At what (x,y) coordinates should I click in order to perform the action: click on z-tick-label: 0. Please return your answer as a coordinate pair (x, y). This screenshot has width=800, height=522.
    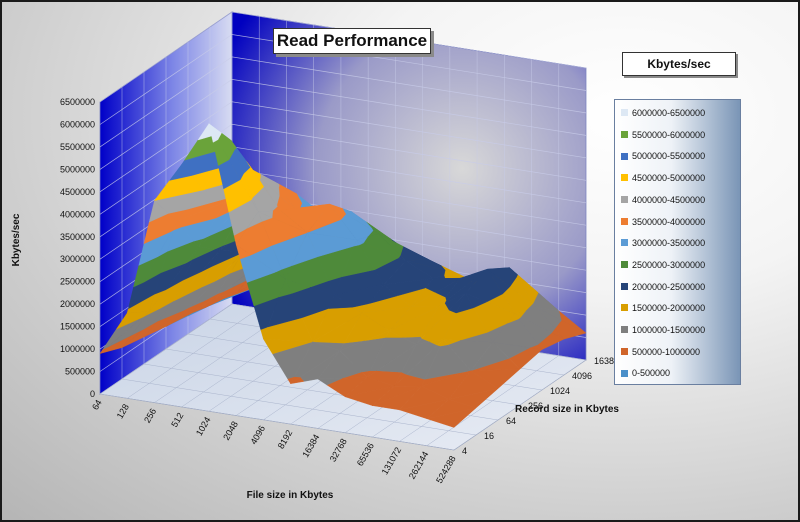
    Looking at the image, I should click on (92, 394).